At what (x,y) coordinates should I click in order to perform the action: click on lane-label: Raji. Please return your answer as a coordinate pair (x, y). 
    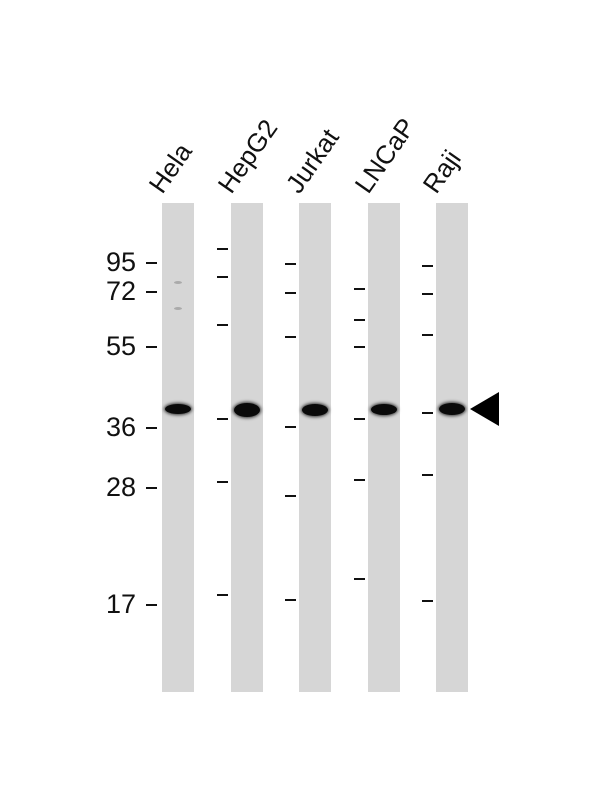
    Looking at the image, I should click on (441, 171).